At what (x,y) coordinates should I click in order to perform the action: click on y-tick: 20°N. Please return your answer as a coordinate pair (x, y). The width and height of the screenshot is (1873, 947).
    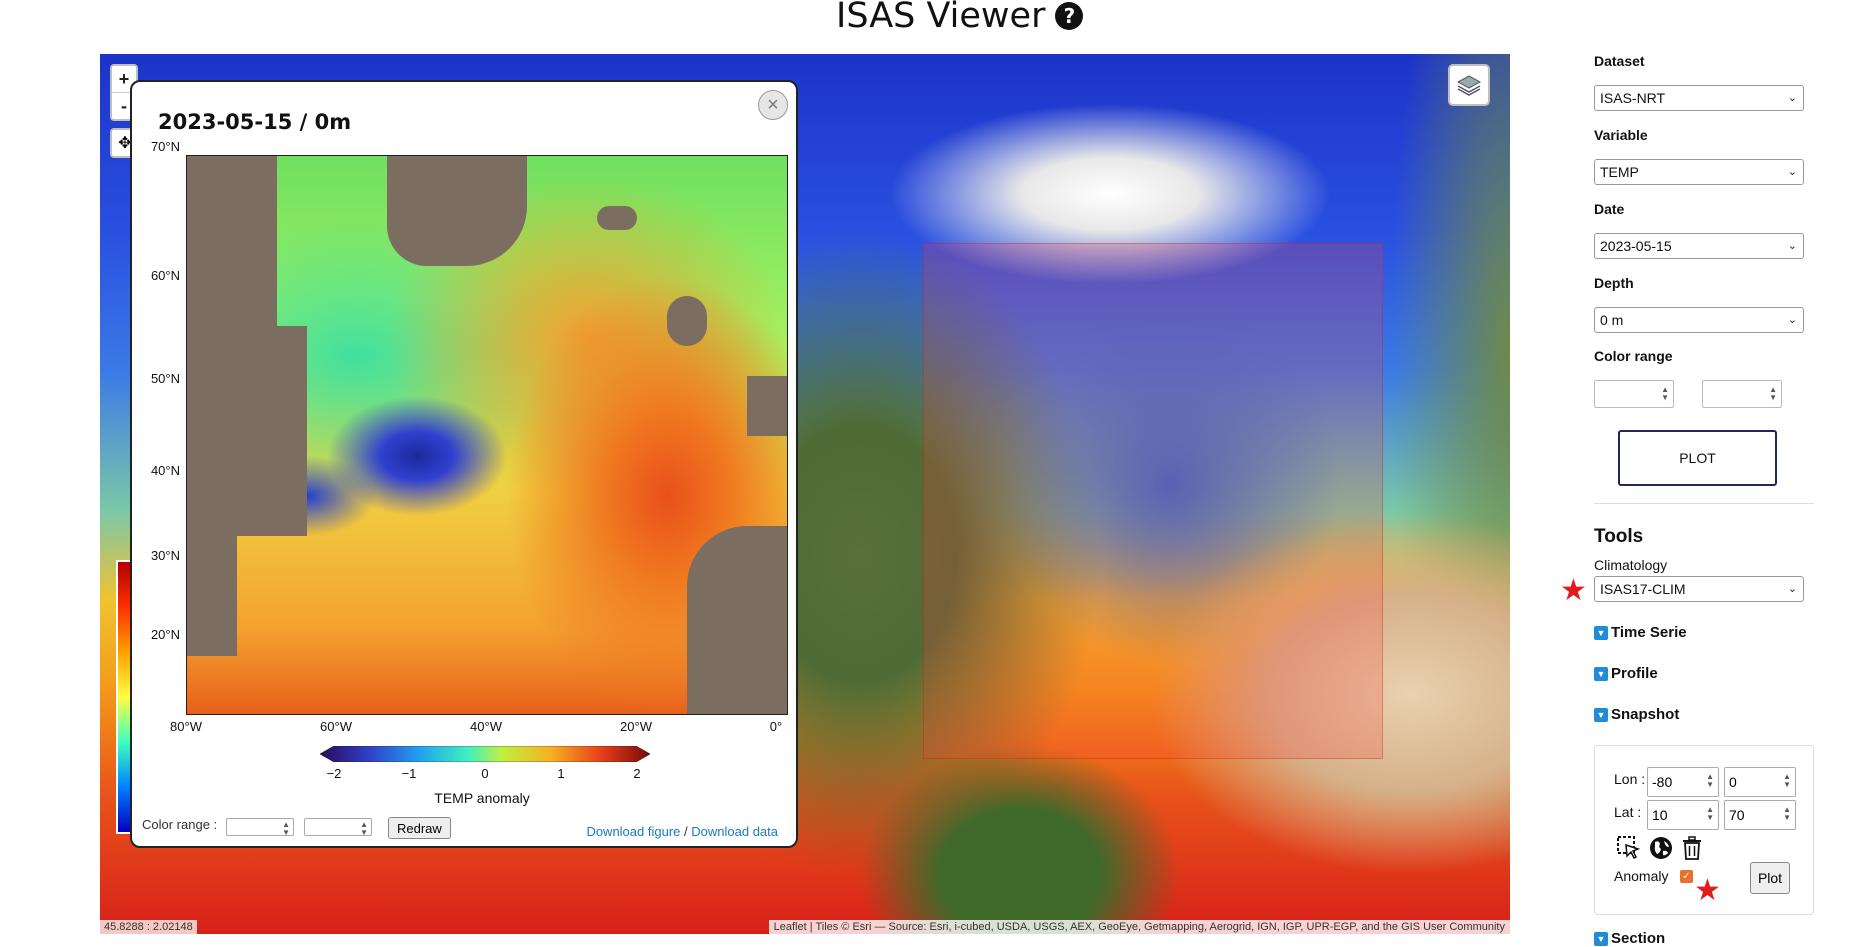
    Looking at the image, I should click on (165, 634).